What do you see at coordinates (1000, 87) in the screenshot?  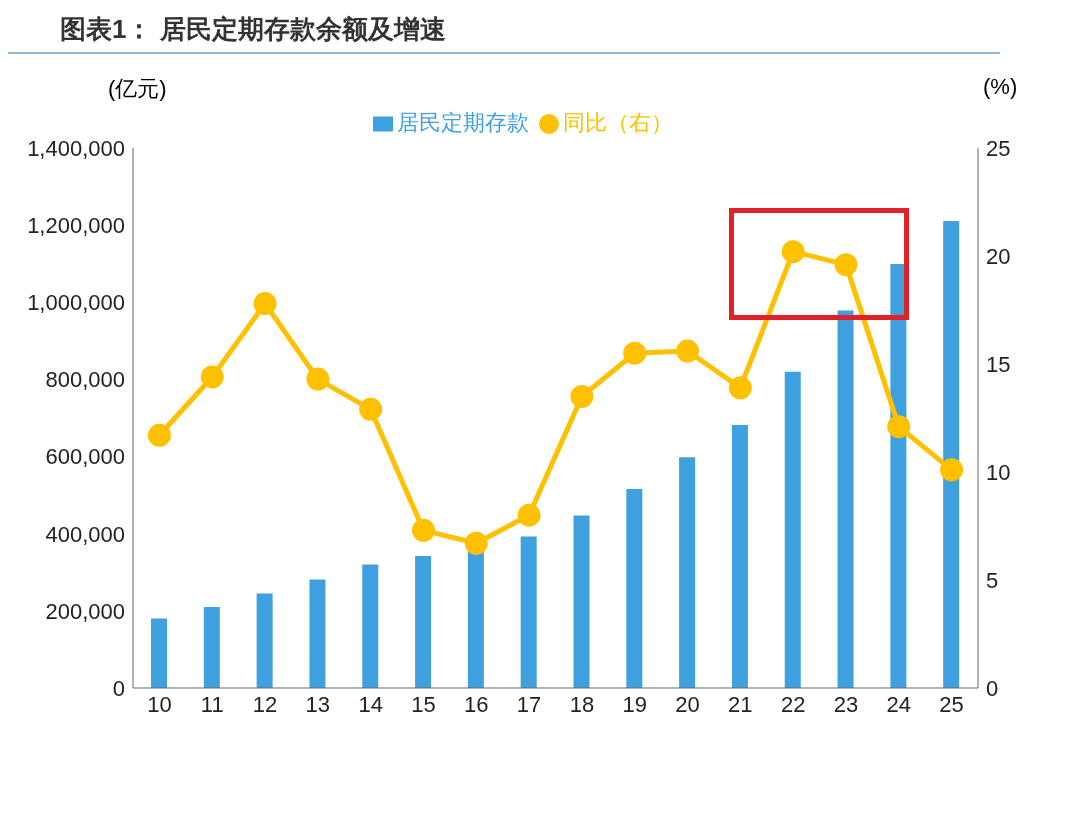 I see `y2-axis-title: (%)` at bounding box center [1000, 87].